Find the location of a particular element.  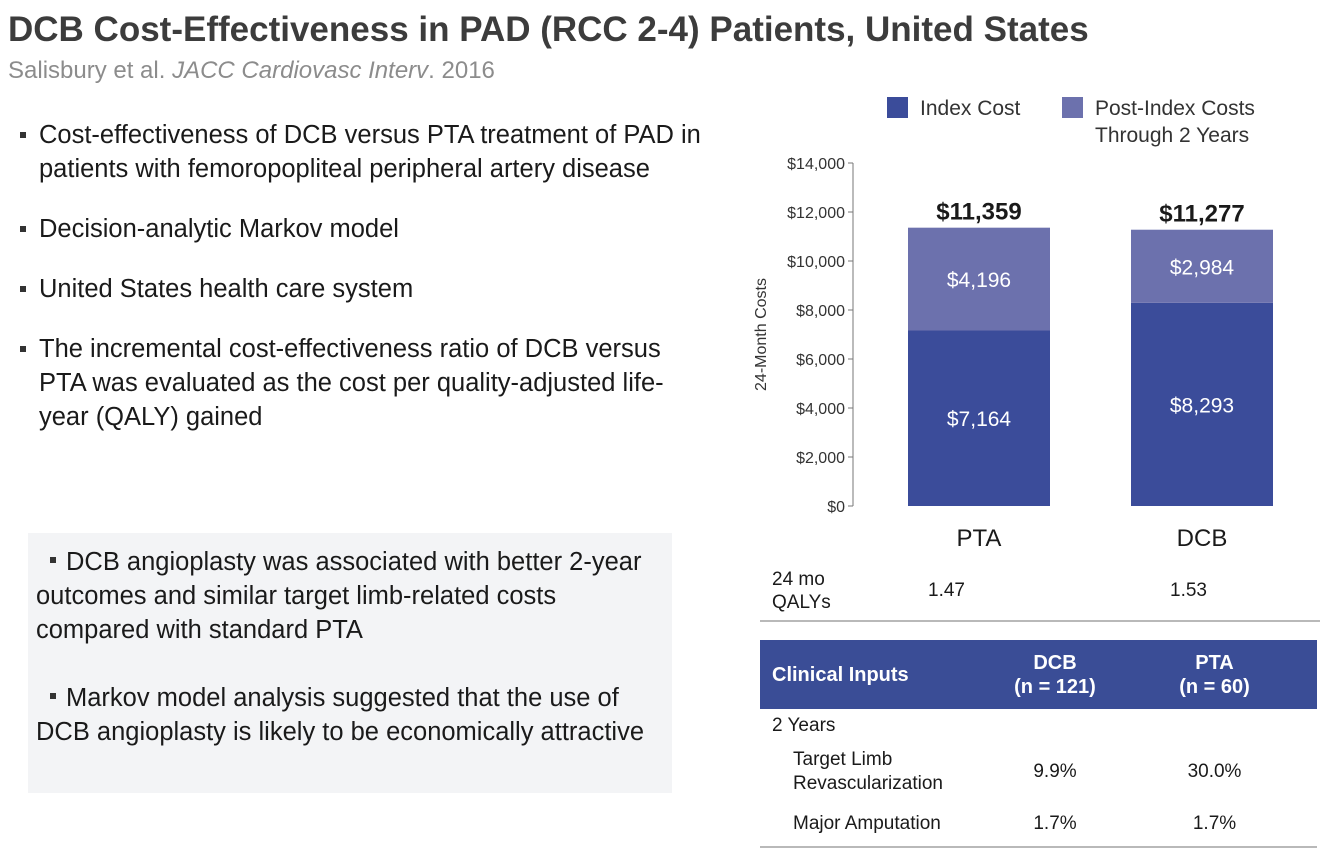

y-tick-label: $12,000 is located at coordinates (816, 213).